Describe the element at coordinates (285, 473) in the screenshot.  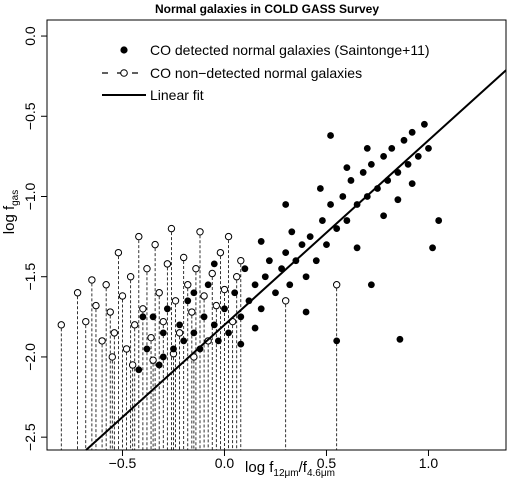
I see `x-axis-label-sub1: 12μm` at that location.